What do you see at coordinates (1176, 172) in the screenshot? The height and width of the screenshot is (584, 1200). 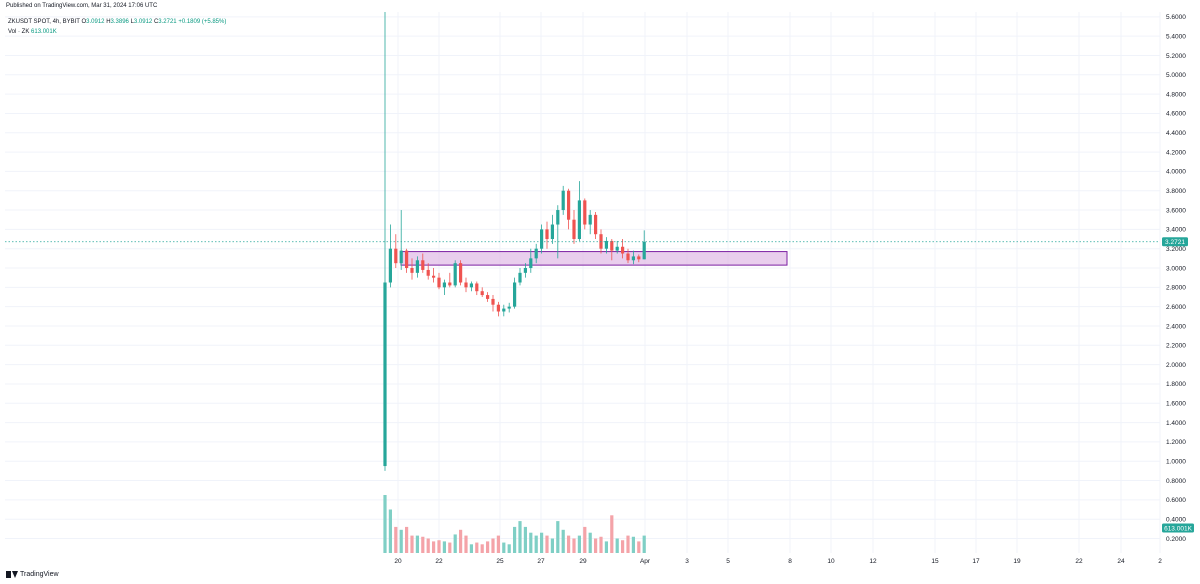 I see `y-tick-label: 4.0000` at bounding box center [1176, 172].